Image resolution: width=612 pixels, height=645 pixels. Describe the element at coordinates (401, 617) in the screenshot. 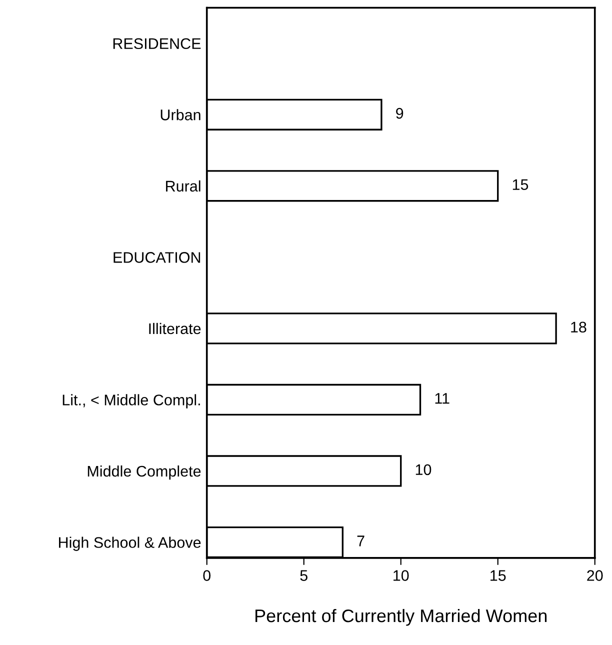

I see `x-axis-title: Percent of Currently Married Women` at that location.